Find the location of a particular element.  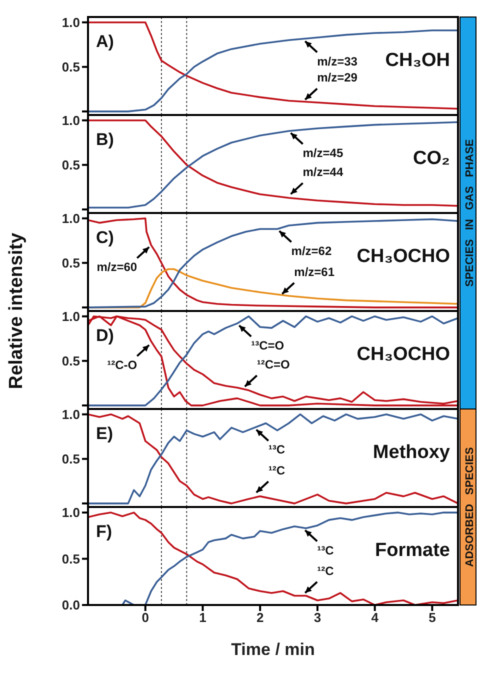

annotation: m/z=61 is located at coordinates (314, 271).